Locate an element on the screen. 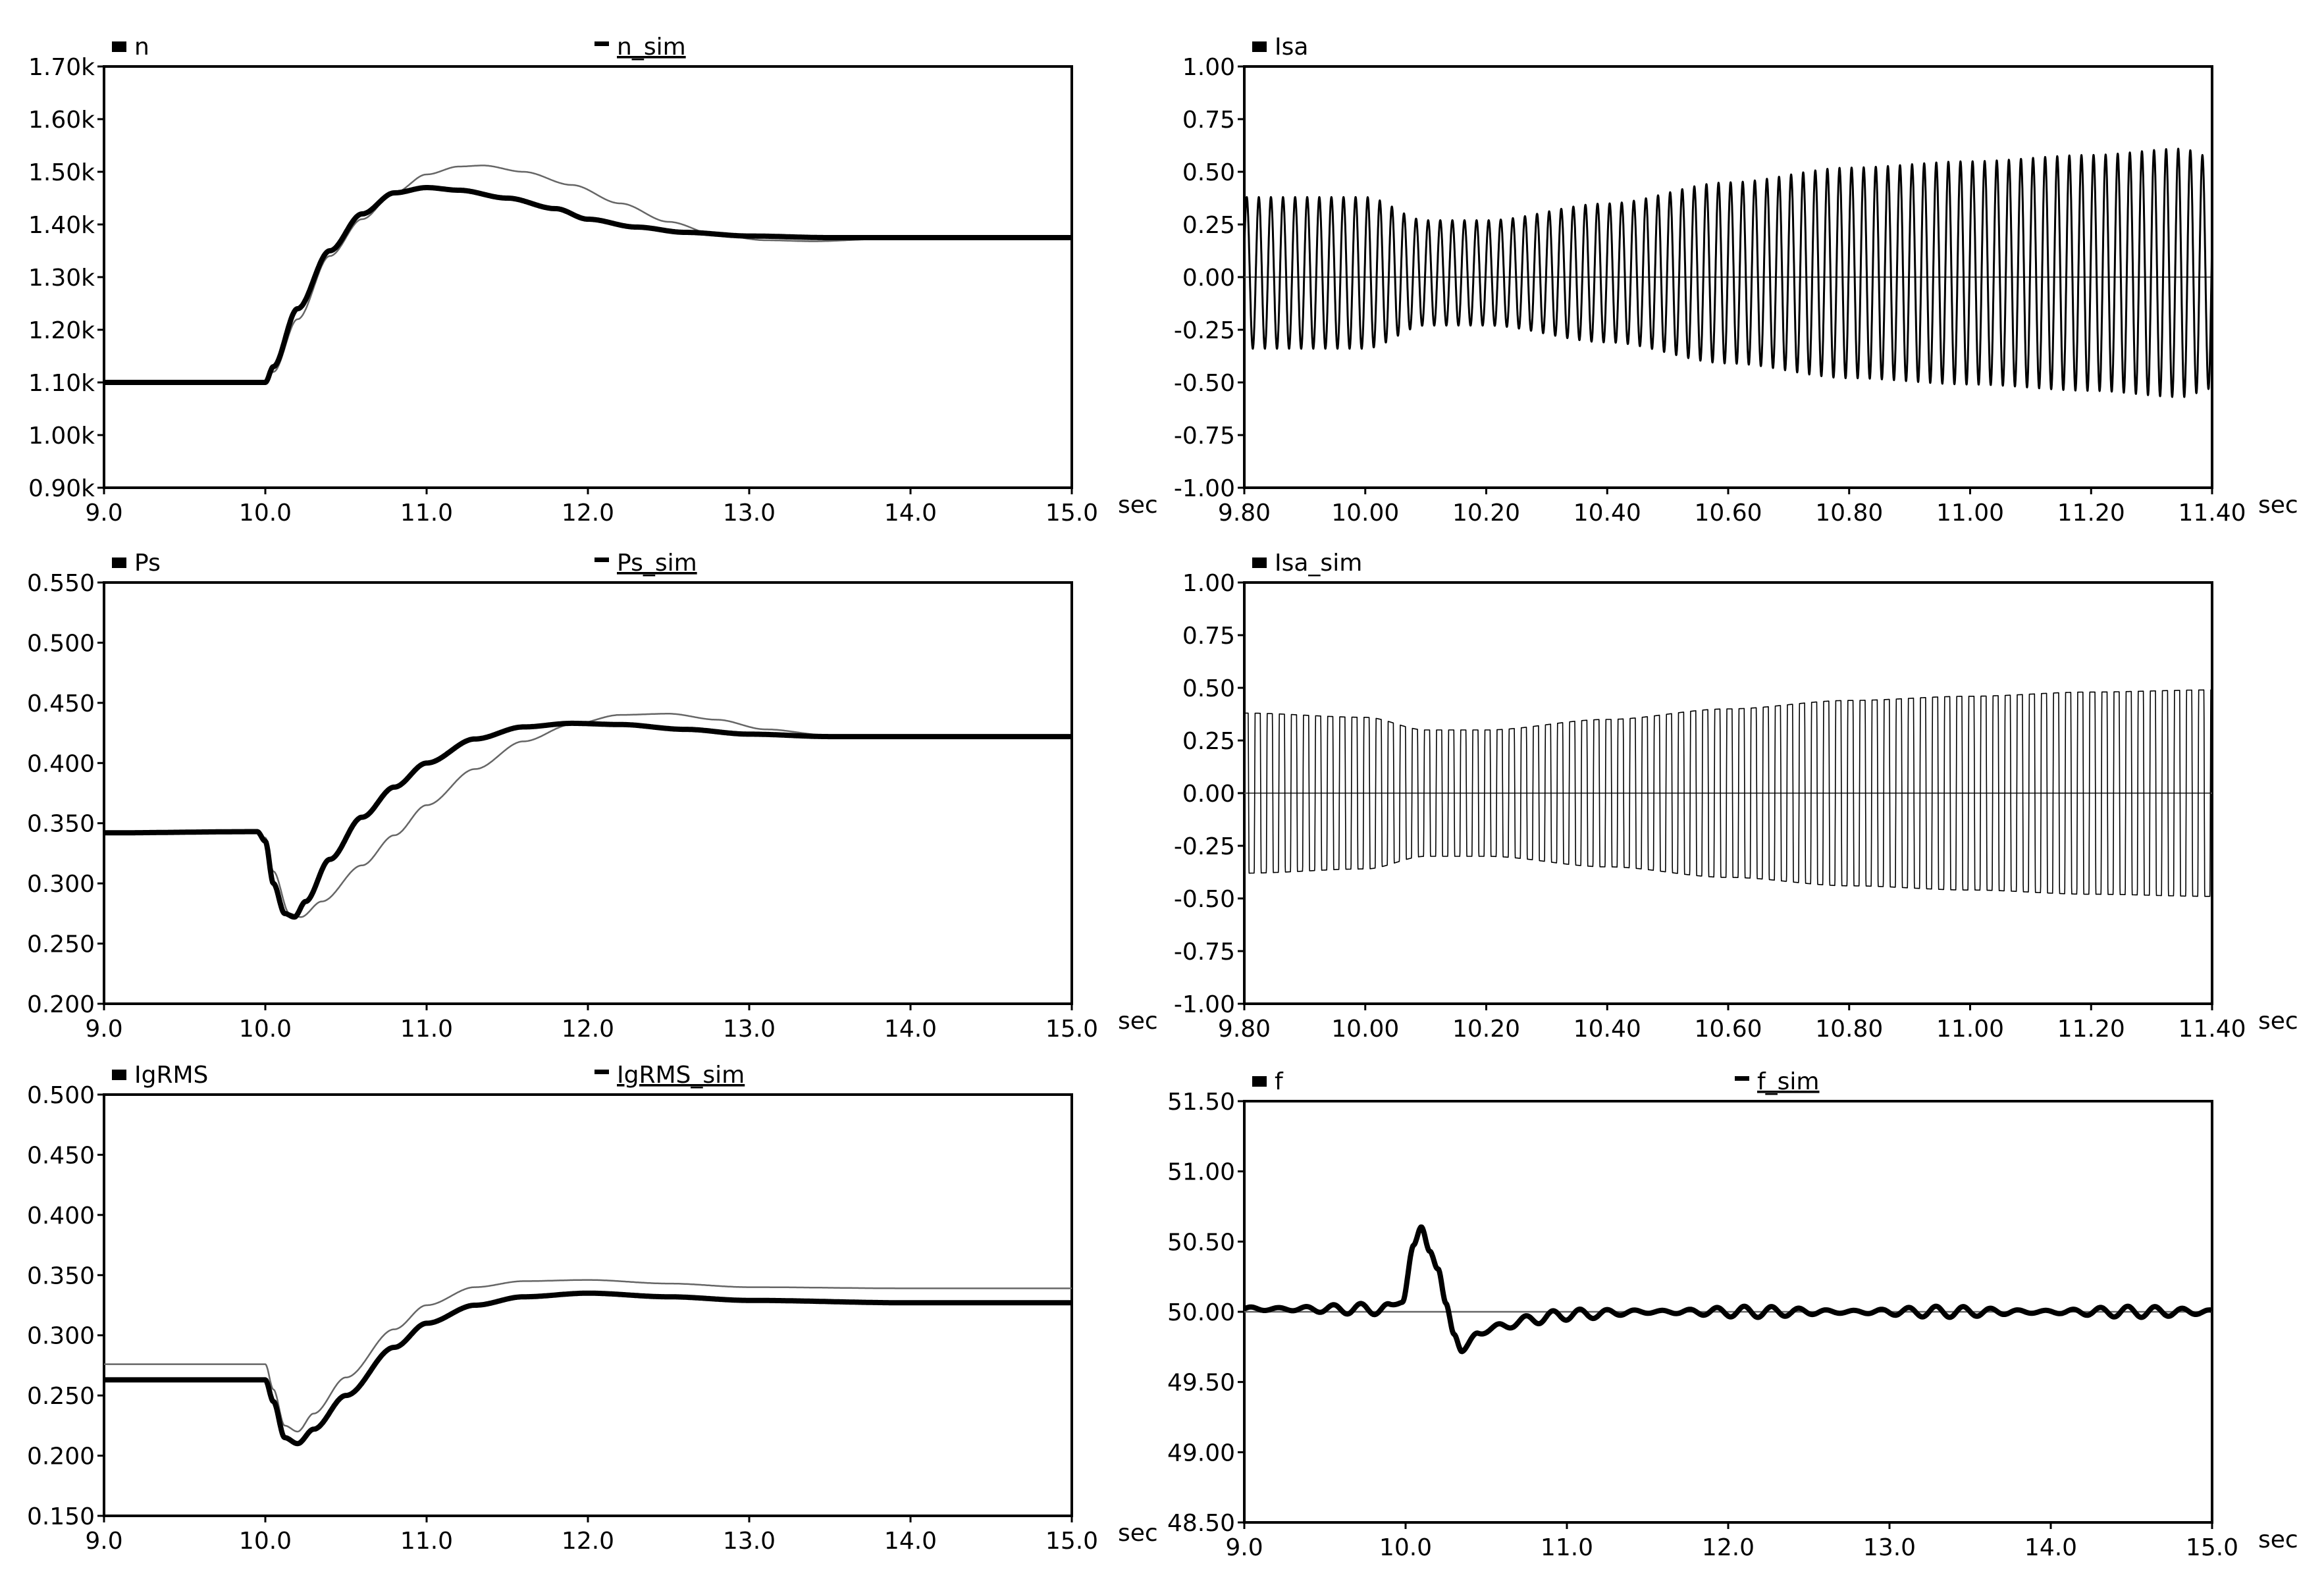 The image size is (2324, 1581). y-tick-label: 1.30k is located at coordinates (61, 278).